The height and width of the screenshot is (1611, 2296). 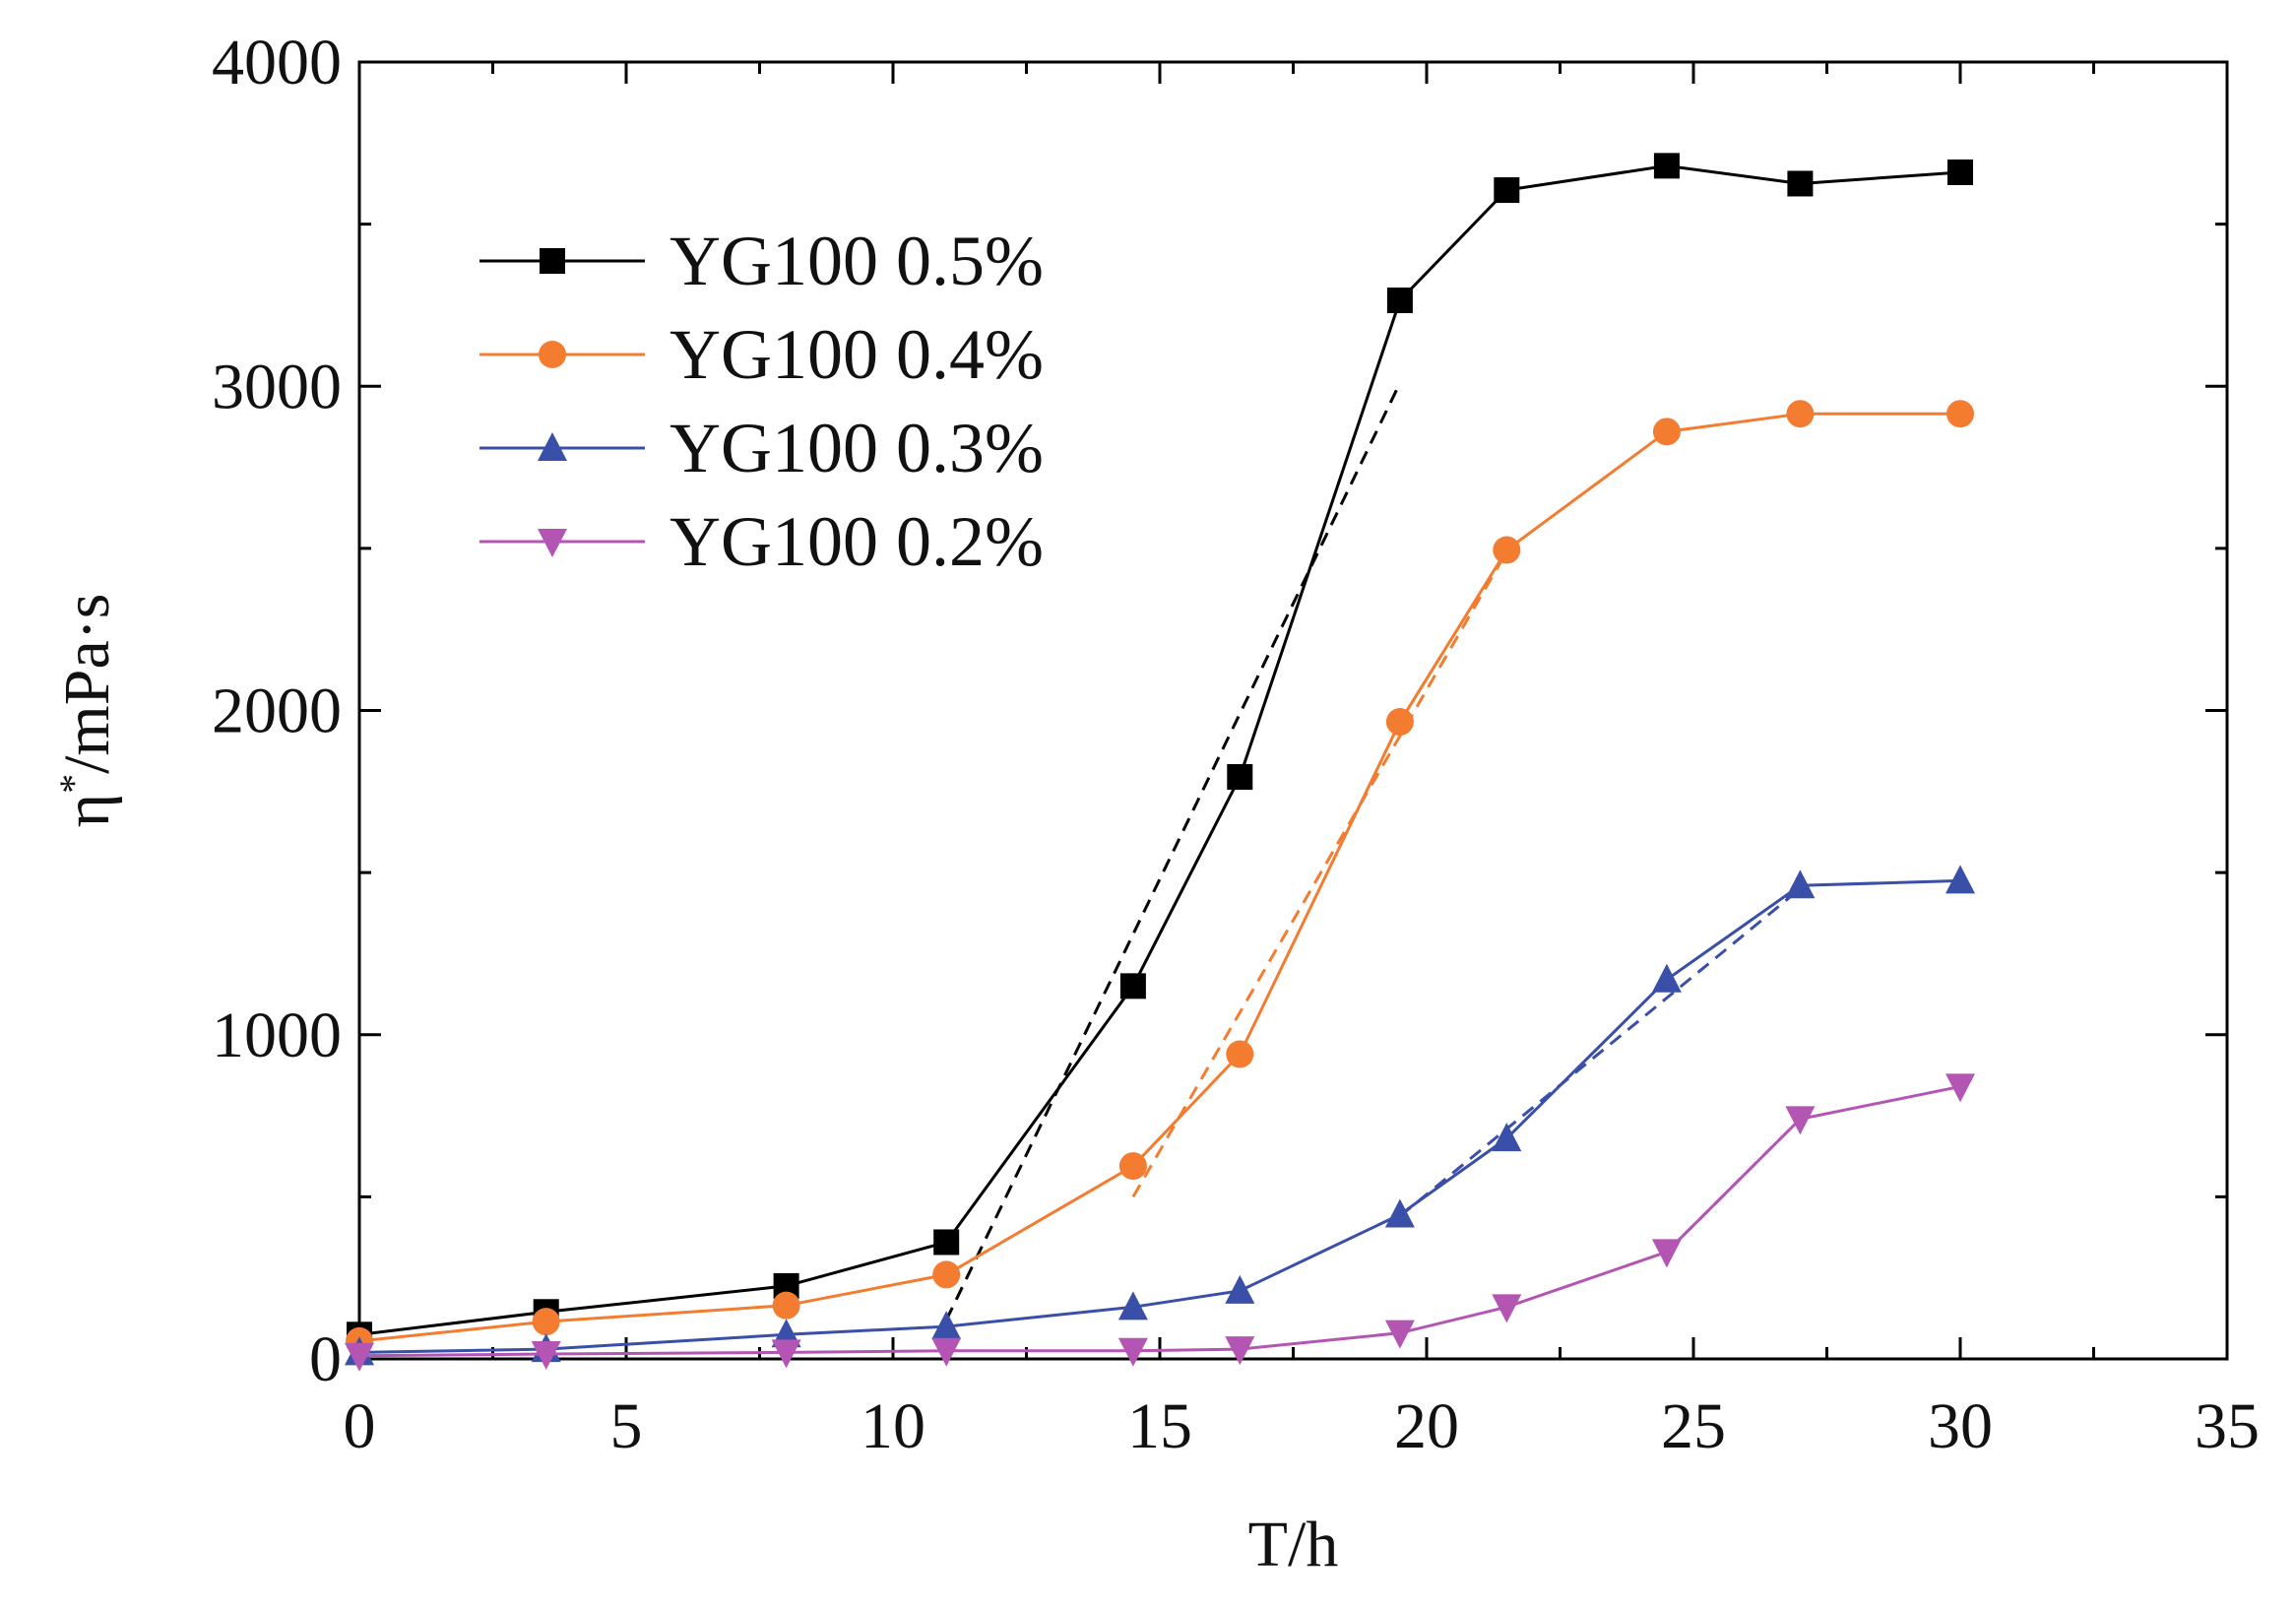 I want to click on y-axis-label-unit: /mPa·s, so click(x=87, y=684).